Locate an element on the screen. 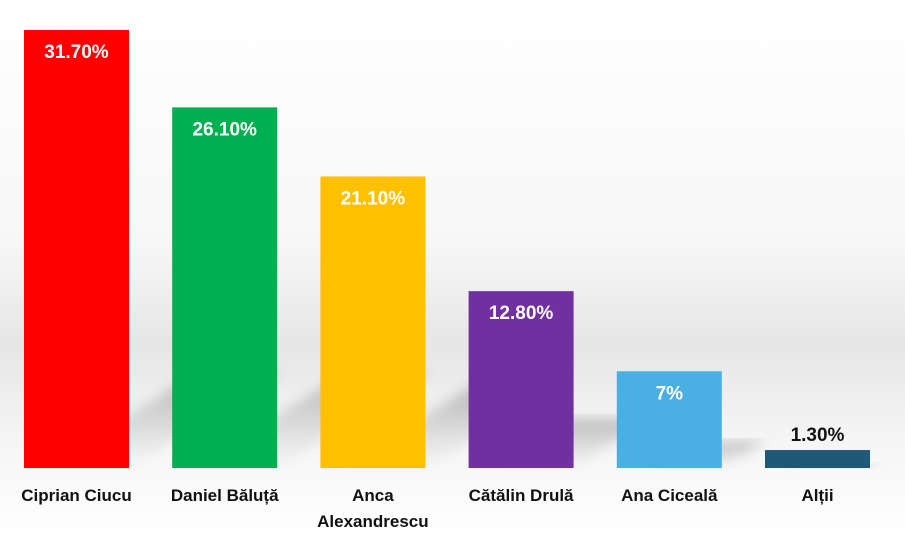  value-label-4: 7% is located at coordinates (670, 393).